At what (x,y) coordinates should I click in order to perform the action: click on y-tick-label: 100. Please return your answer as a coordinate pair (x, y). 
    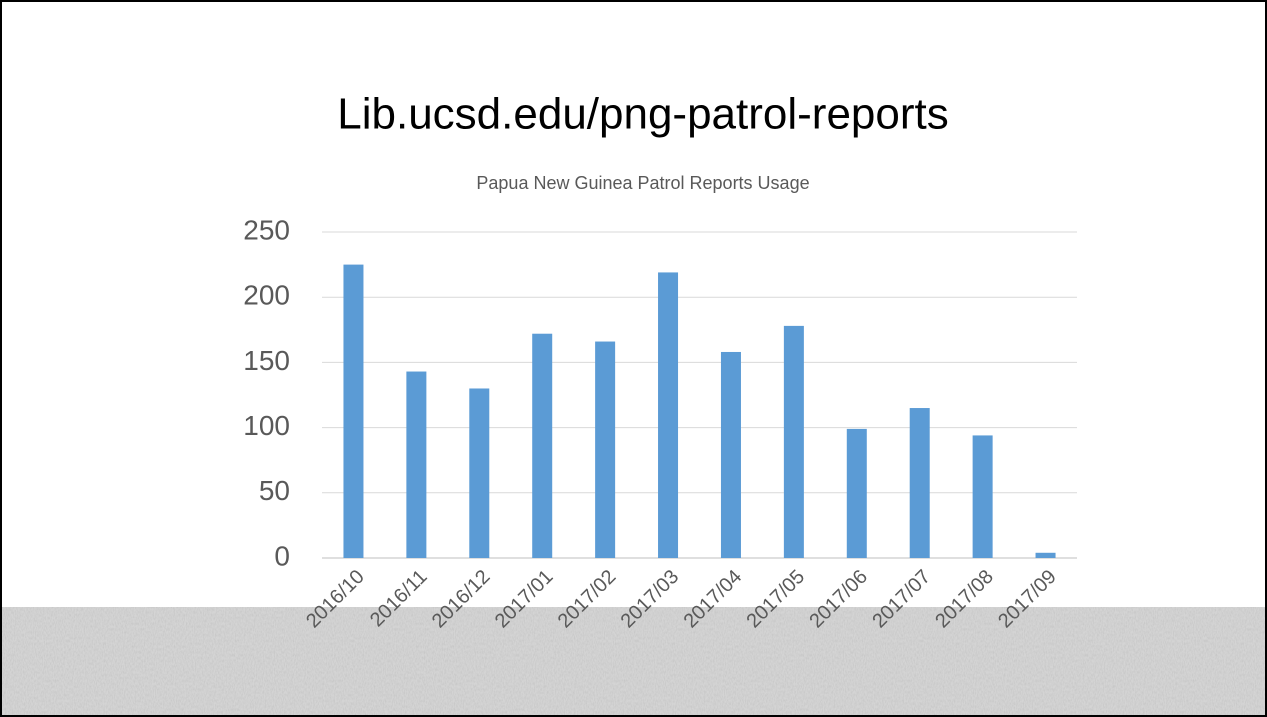
    Looking at the image, I should click on (266, 425).